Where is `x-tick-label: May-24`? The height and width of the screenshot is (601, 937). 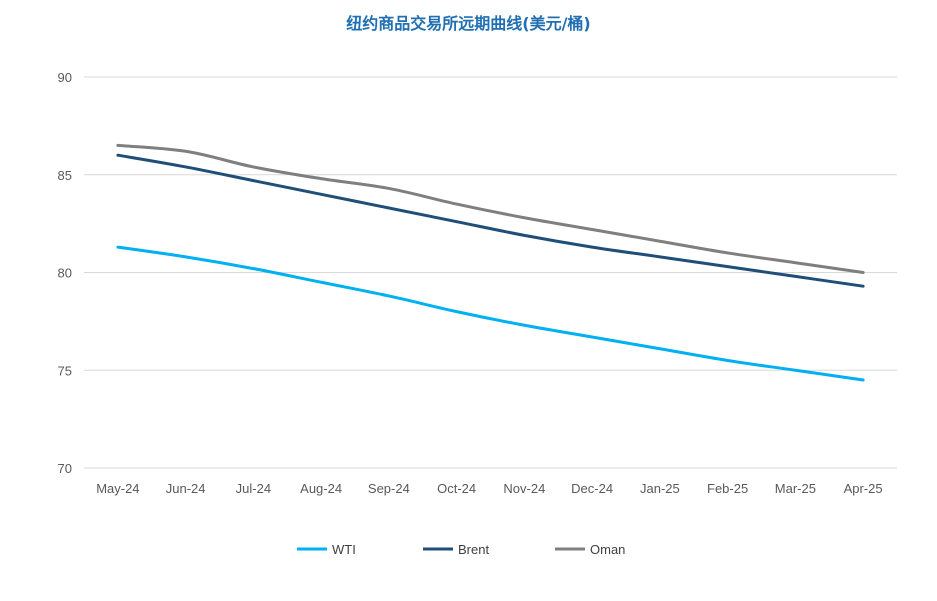 x-tick-label: May-24 is located at coordinates (117, 488).